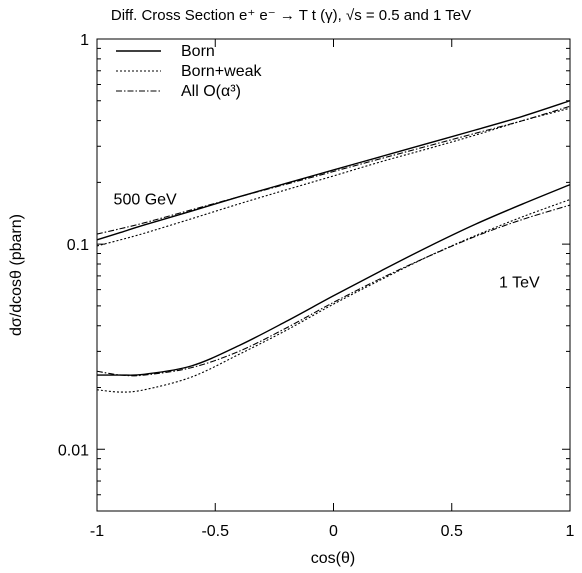  What do you see at coordinates (215, 531) in the screenshot?
I see `x-tick-label: -0.5` at bounding box center [215, 531].